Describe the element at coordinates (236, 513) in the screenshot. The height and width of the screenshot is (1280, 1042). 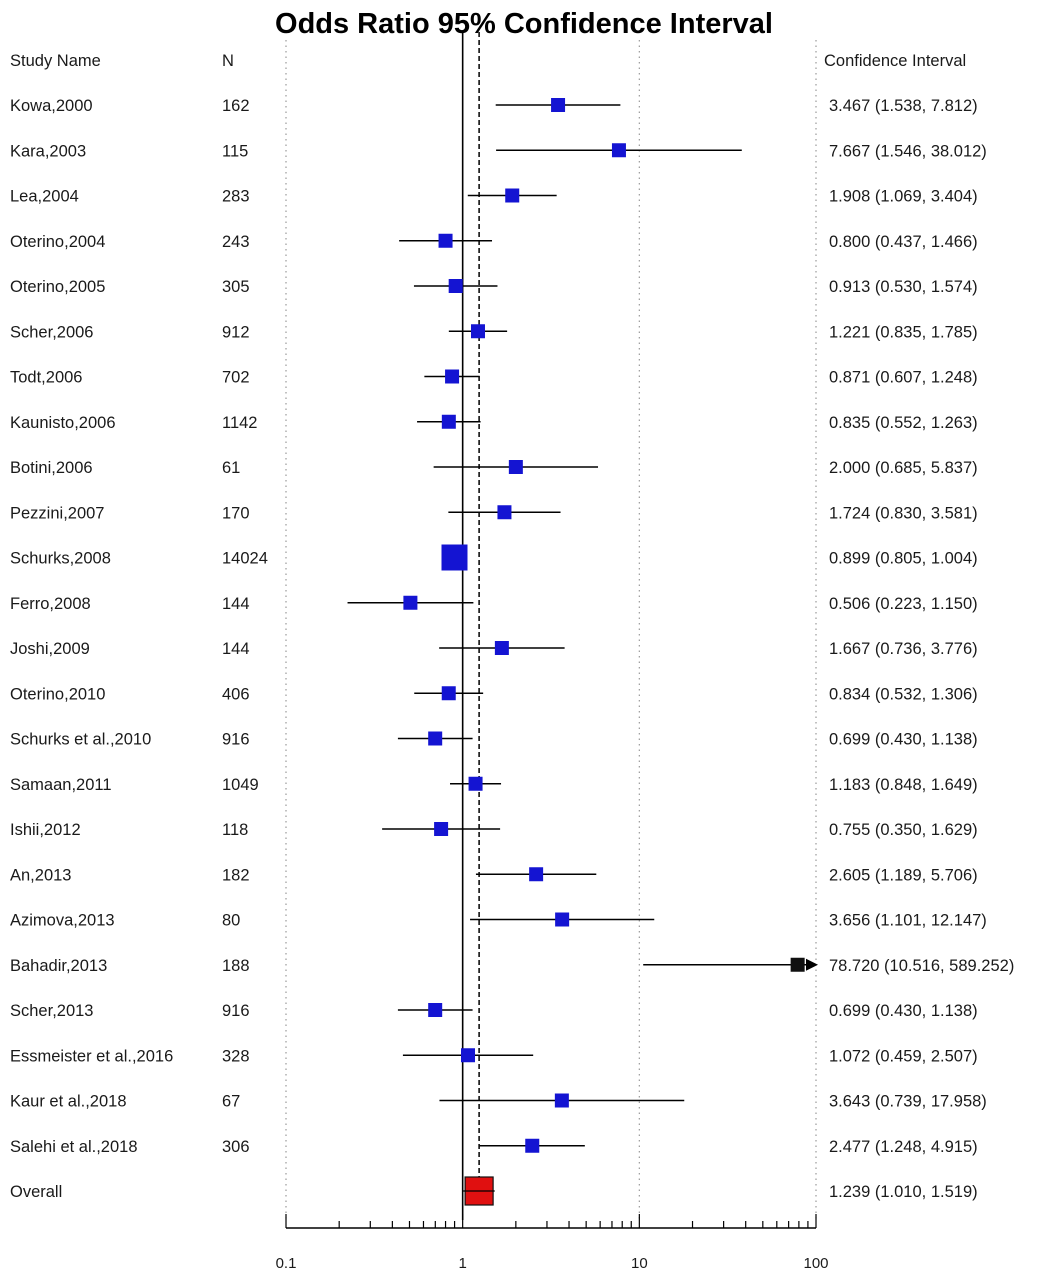
I see `study-n: 170` at that location.